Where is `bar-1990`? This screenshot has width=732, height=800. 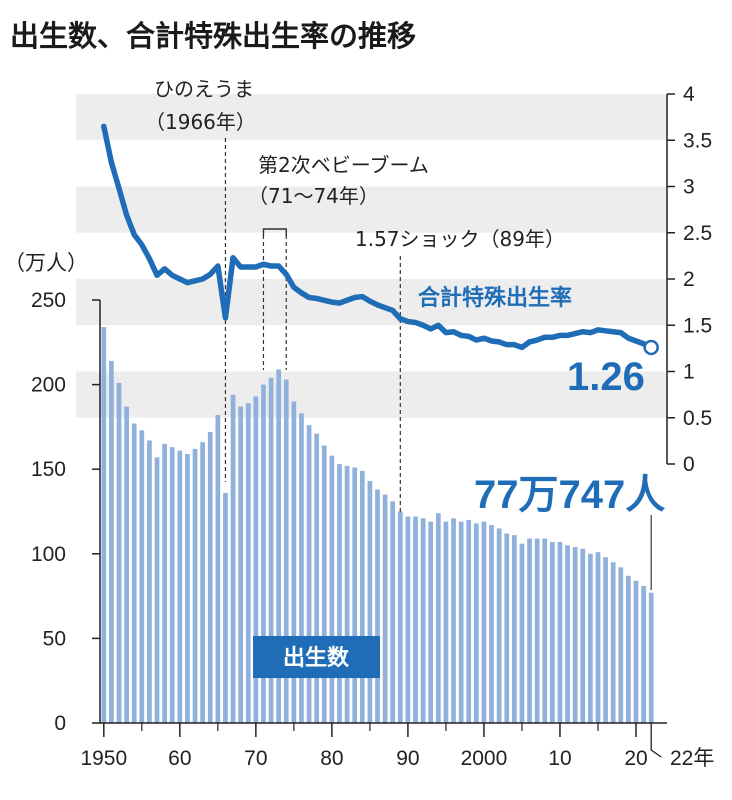
bar-1990 is located at coordinates (408, 619).